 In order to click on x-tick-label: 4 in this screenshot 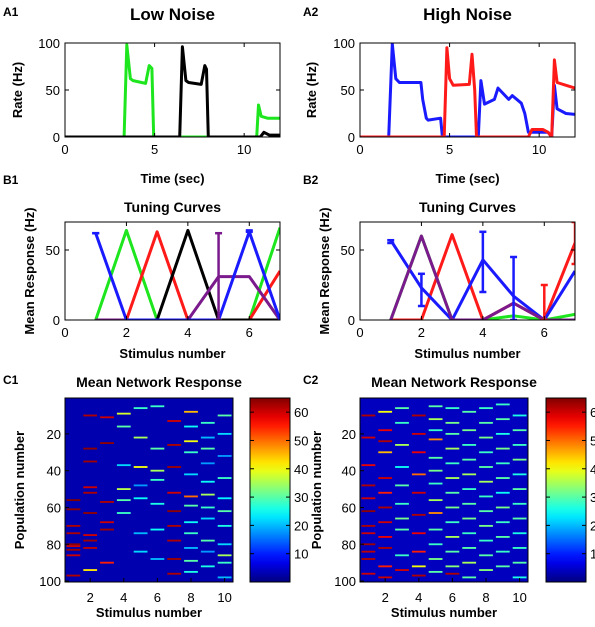, I will do `click(418, 597)`.